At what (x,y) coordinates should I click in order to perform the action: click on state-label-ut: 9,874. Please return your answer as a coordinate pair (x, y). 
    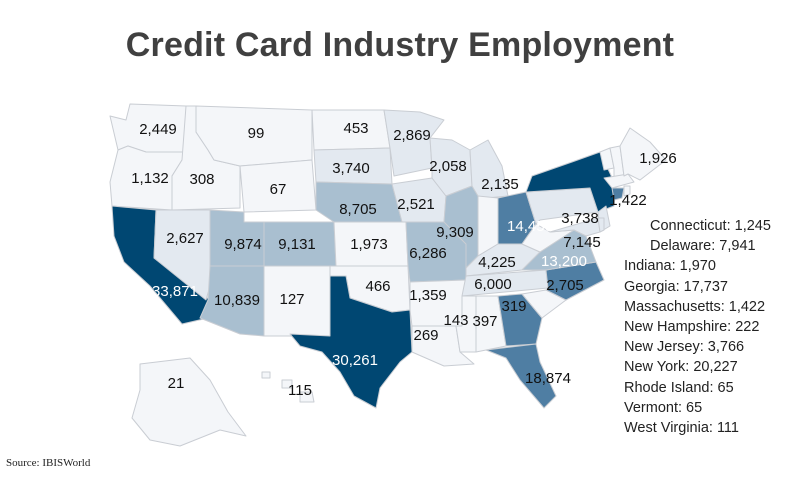
    Looking at the image, I should click on (243, 244).